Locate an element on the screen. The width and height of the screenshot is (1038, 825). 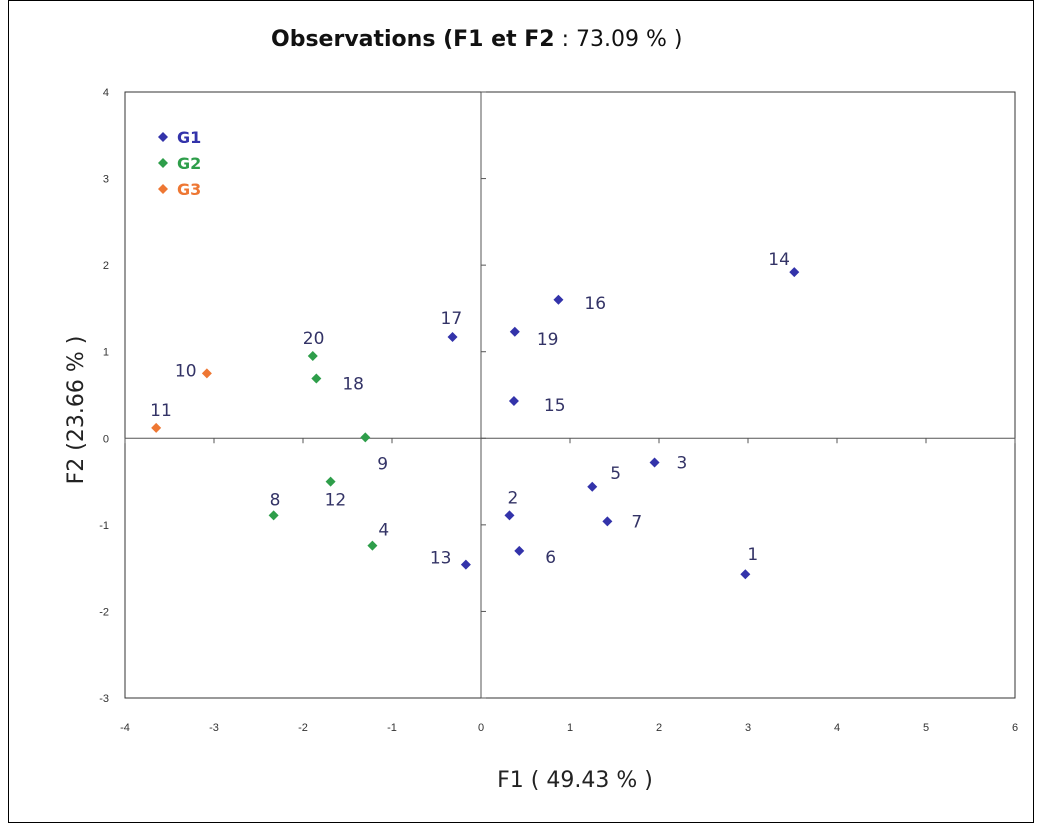
x-tick-label: 4 is located at coordinates (837, 728).